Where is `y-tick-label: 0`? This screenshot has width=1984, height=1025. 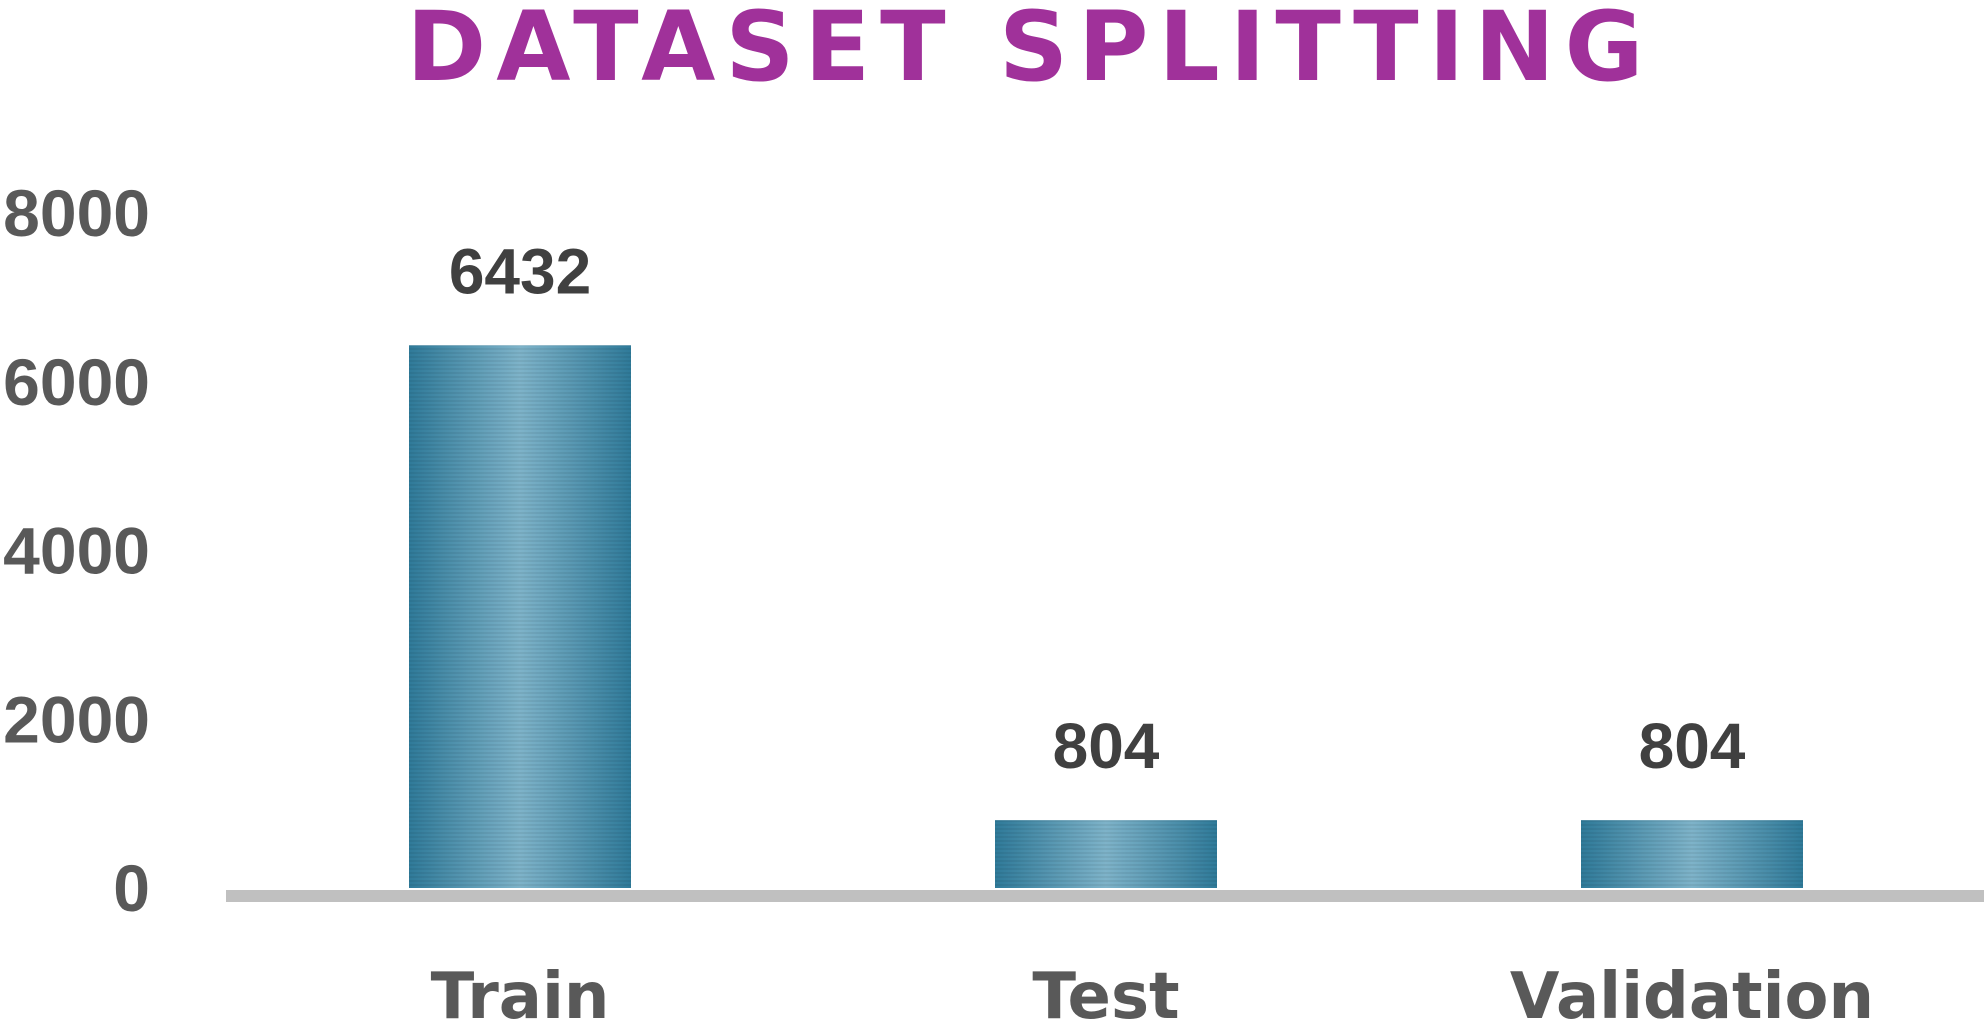
y-tick-label: 0 is located at coordinates (131, 888).